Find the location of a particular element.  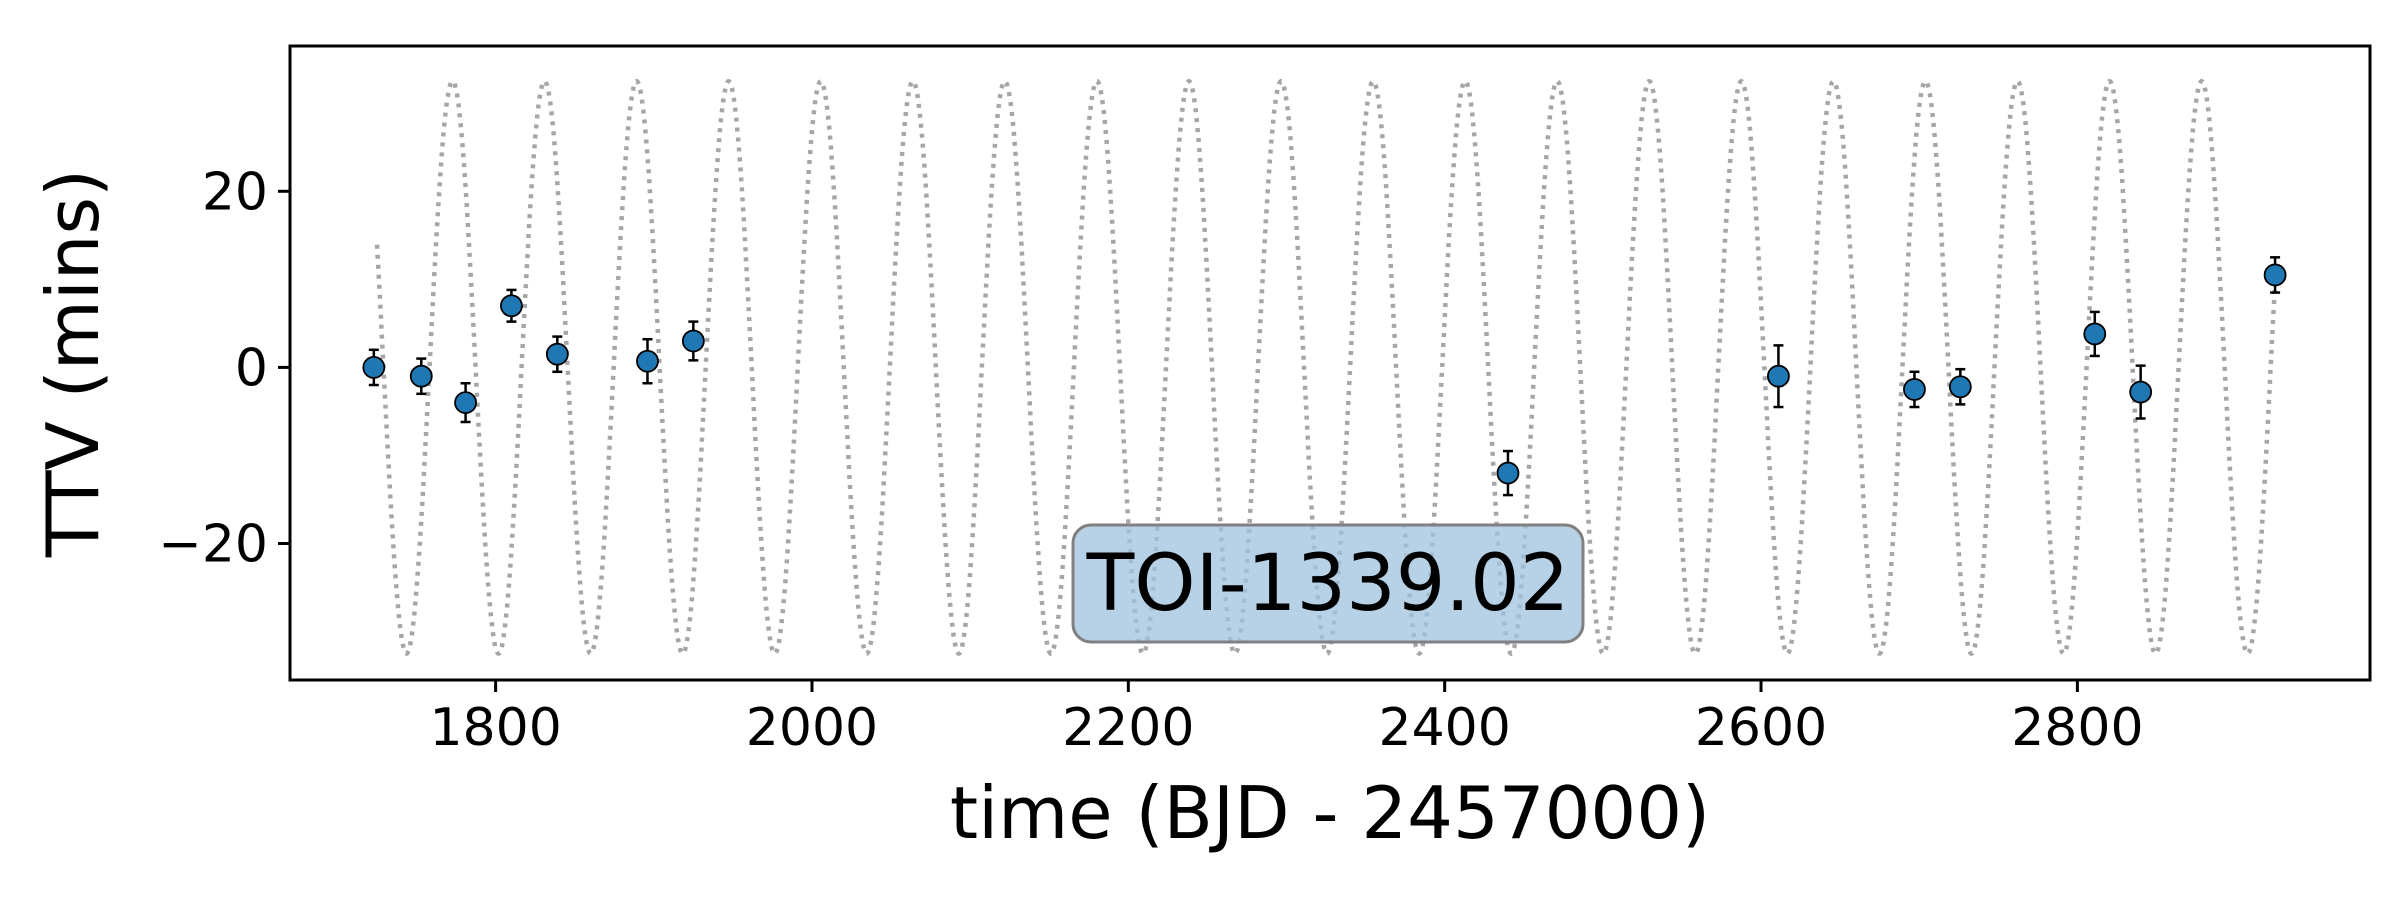

y-tick-label: 0 is located at coordinates (251, 368).